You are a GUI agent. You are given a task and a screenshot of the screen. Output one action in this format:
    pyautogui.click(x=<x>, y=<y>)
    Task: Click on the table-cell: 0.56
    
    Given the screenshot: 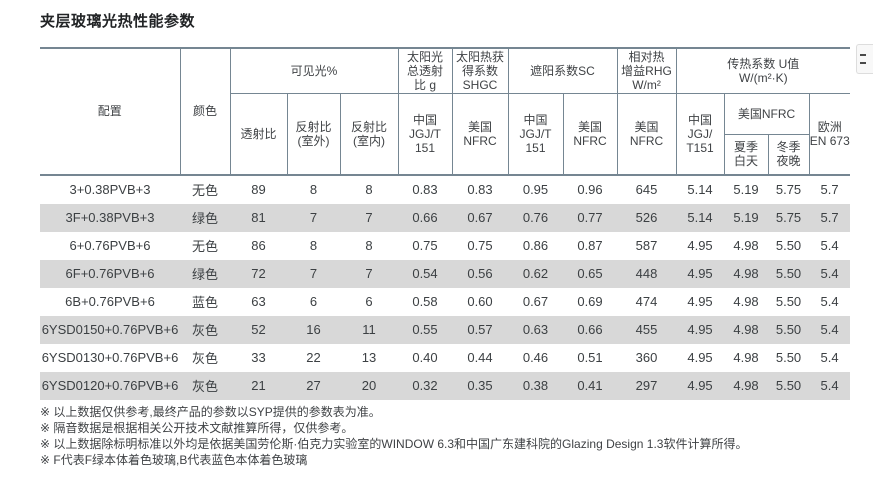 What is the action you would take?
    pyautogui.click(x=480, y=273)
    